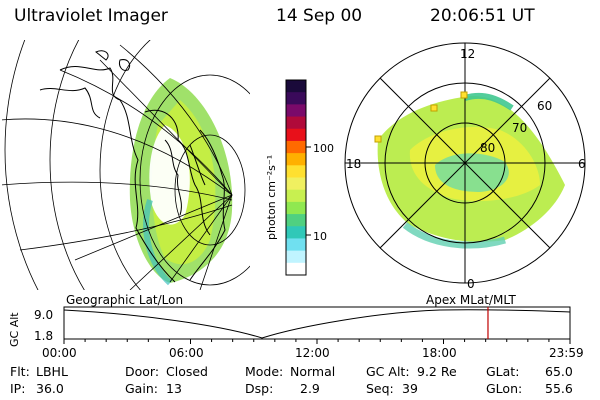  I want to click on observation-time: 20:06:51 UT, so click(482, 16).